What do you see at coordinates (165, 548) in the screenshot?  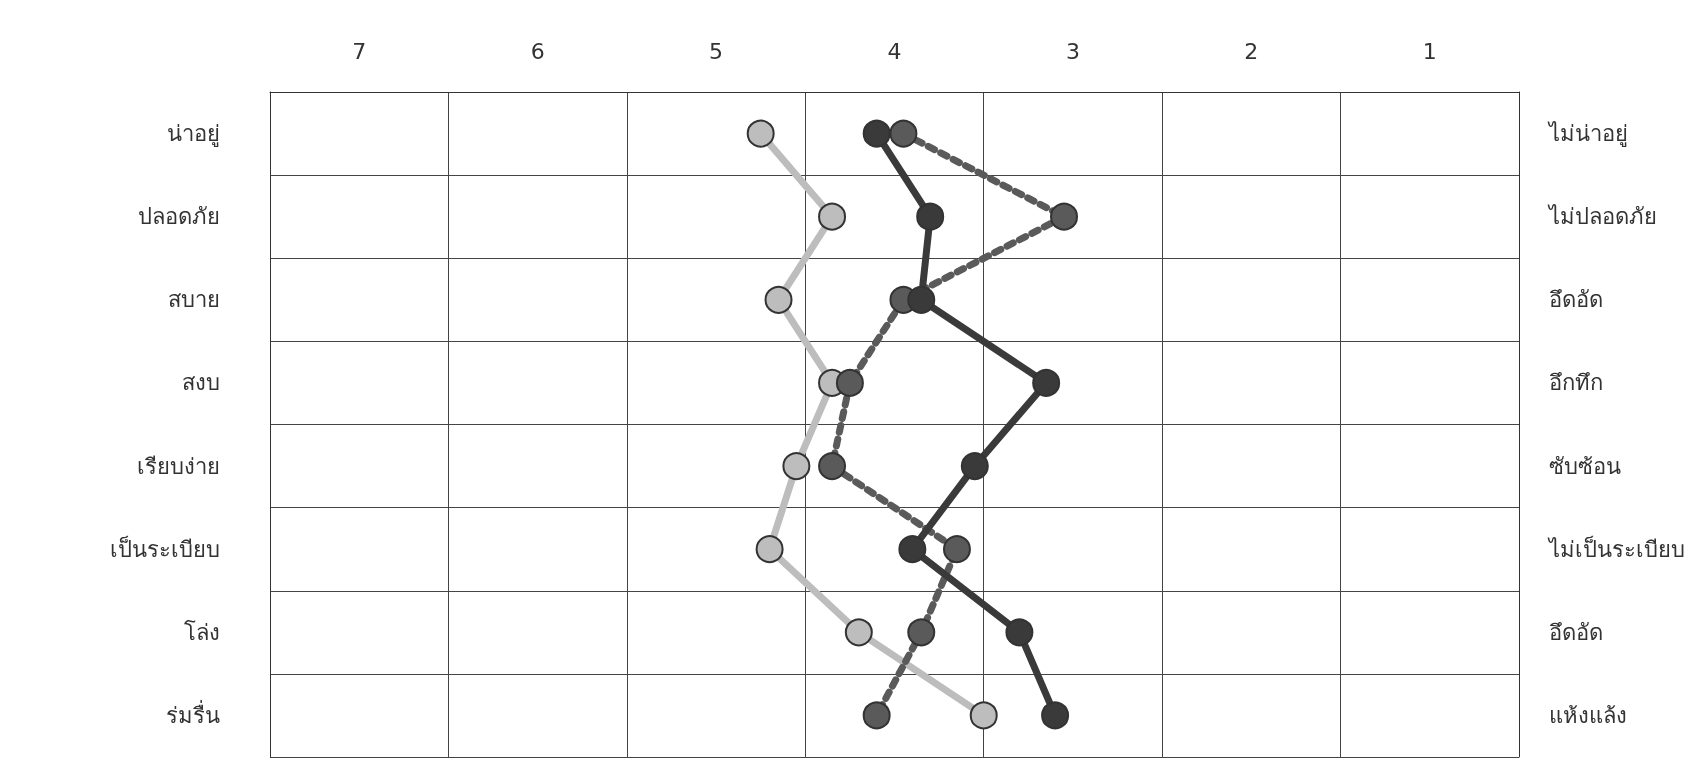 I see `y-tick-label: เป็นระเบียบ` at bounding box center [165, 548].